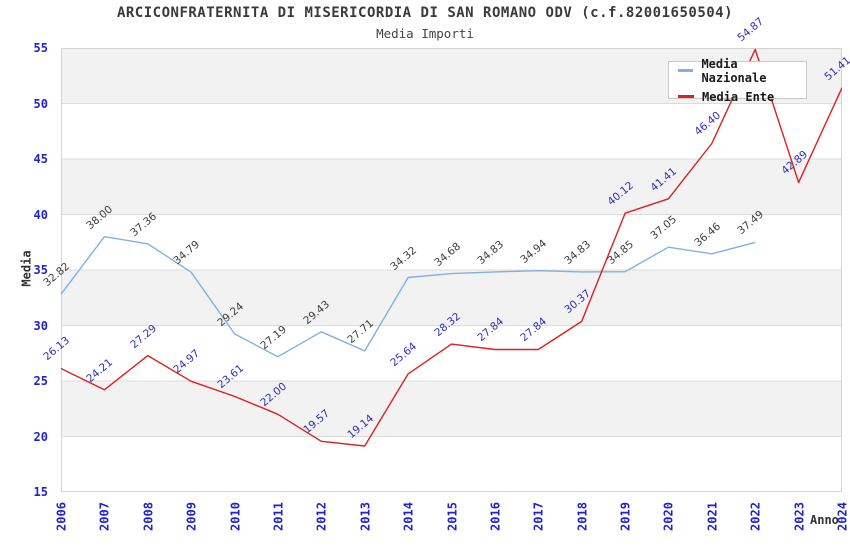 The width and height of the screenshot is (850, 550). Describe the element at coordinates (686, 70) in the screenshot. I see `media-nazionale-line-swatch` at that location.